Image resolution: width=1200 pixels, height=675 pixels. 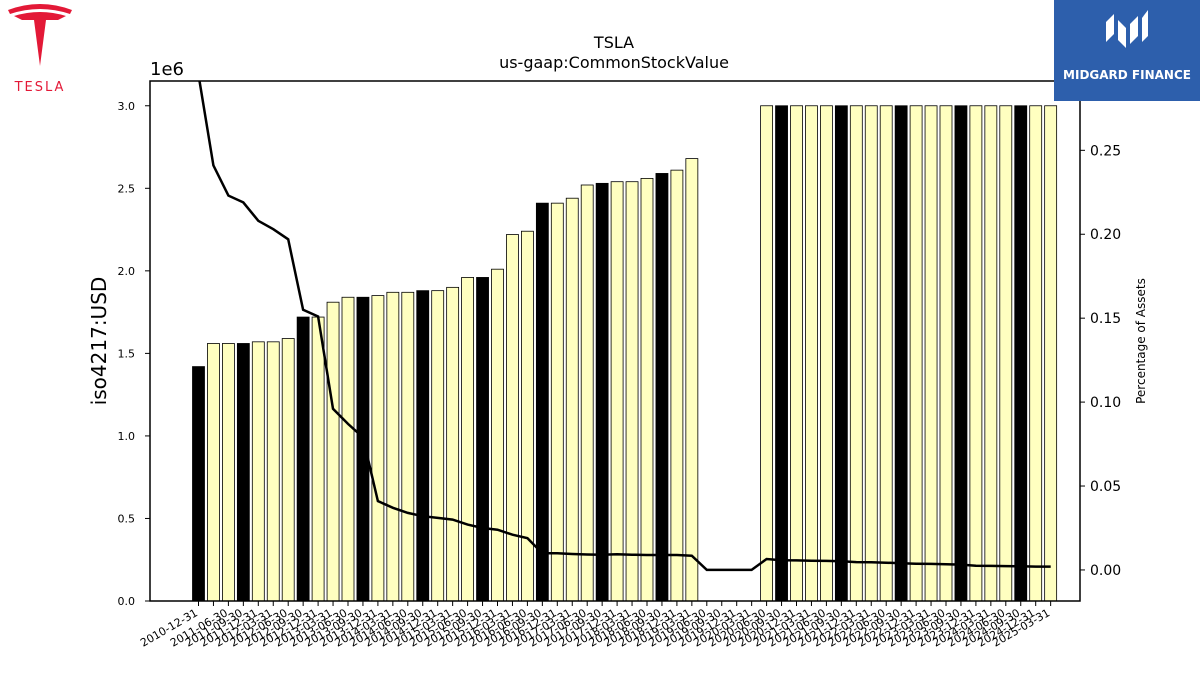 I want to click on tesla-t-icon, so click(x=40, y=35).